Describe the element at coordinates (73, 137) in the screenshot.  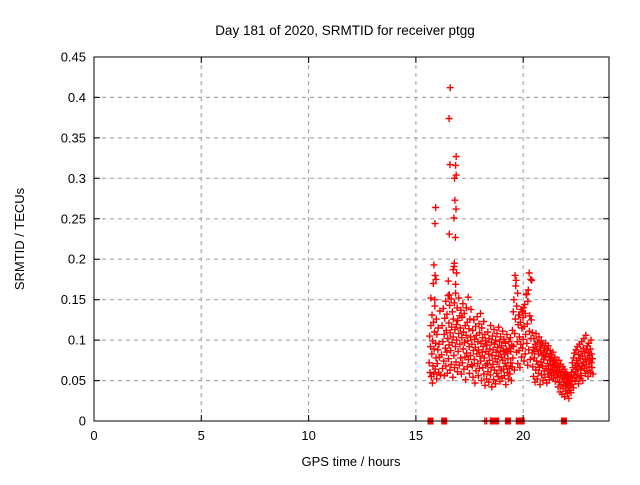
I see `y-tick-label: 0.35` at that location.